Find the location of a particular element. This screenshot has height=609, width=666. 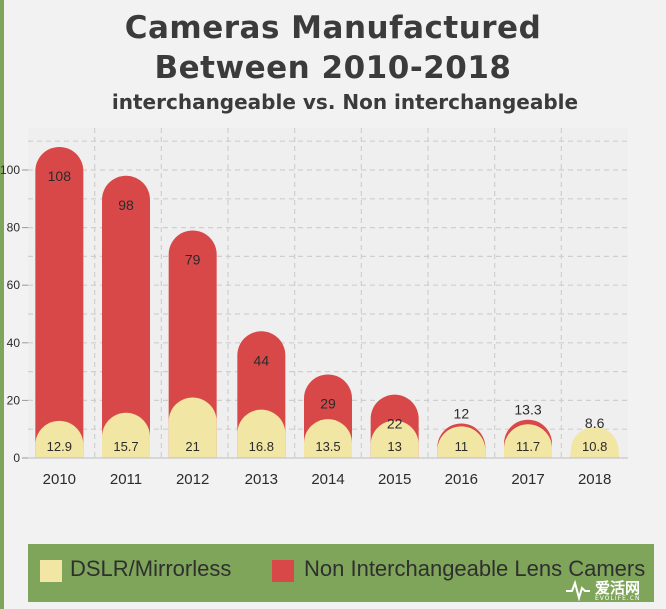

legend-label-dslr: DSLR/Mirrorless is located at coordinates (151, 568).